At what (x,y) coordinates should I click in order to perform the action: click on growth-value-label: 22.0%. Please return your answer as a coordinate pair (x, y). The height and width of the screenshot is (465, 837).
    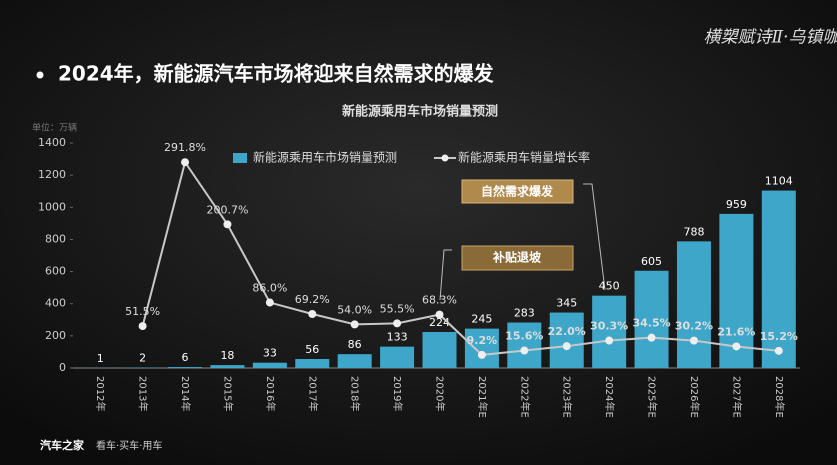
    Looking at the image, I should click on (567, 331).